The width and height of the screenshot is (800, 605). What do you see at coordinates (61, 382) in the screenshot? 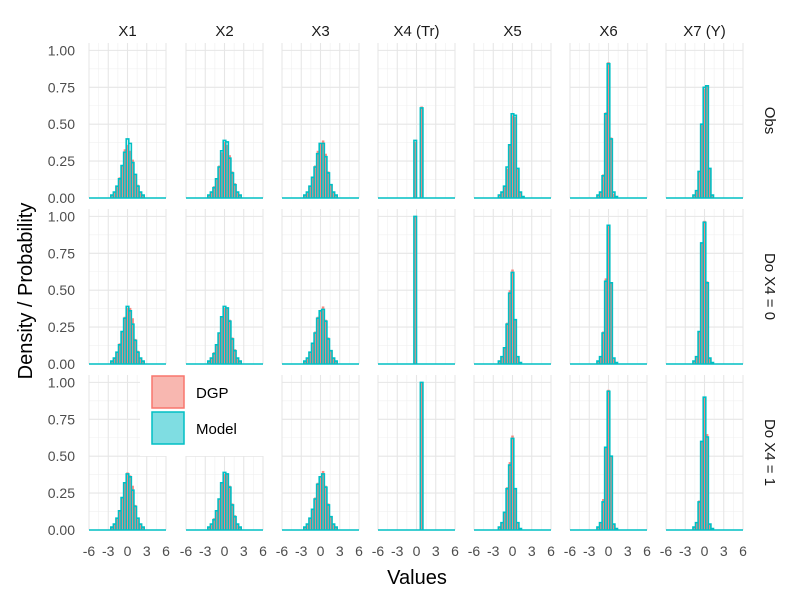
I see `y-tick-label: 1.00` at bounding box center [61, 382].